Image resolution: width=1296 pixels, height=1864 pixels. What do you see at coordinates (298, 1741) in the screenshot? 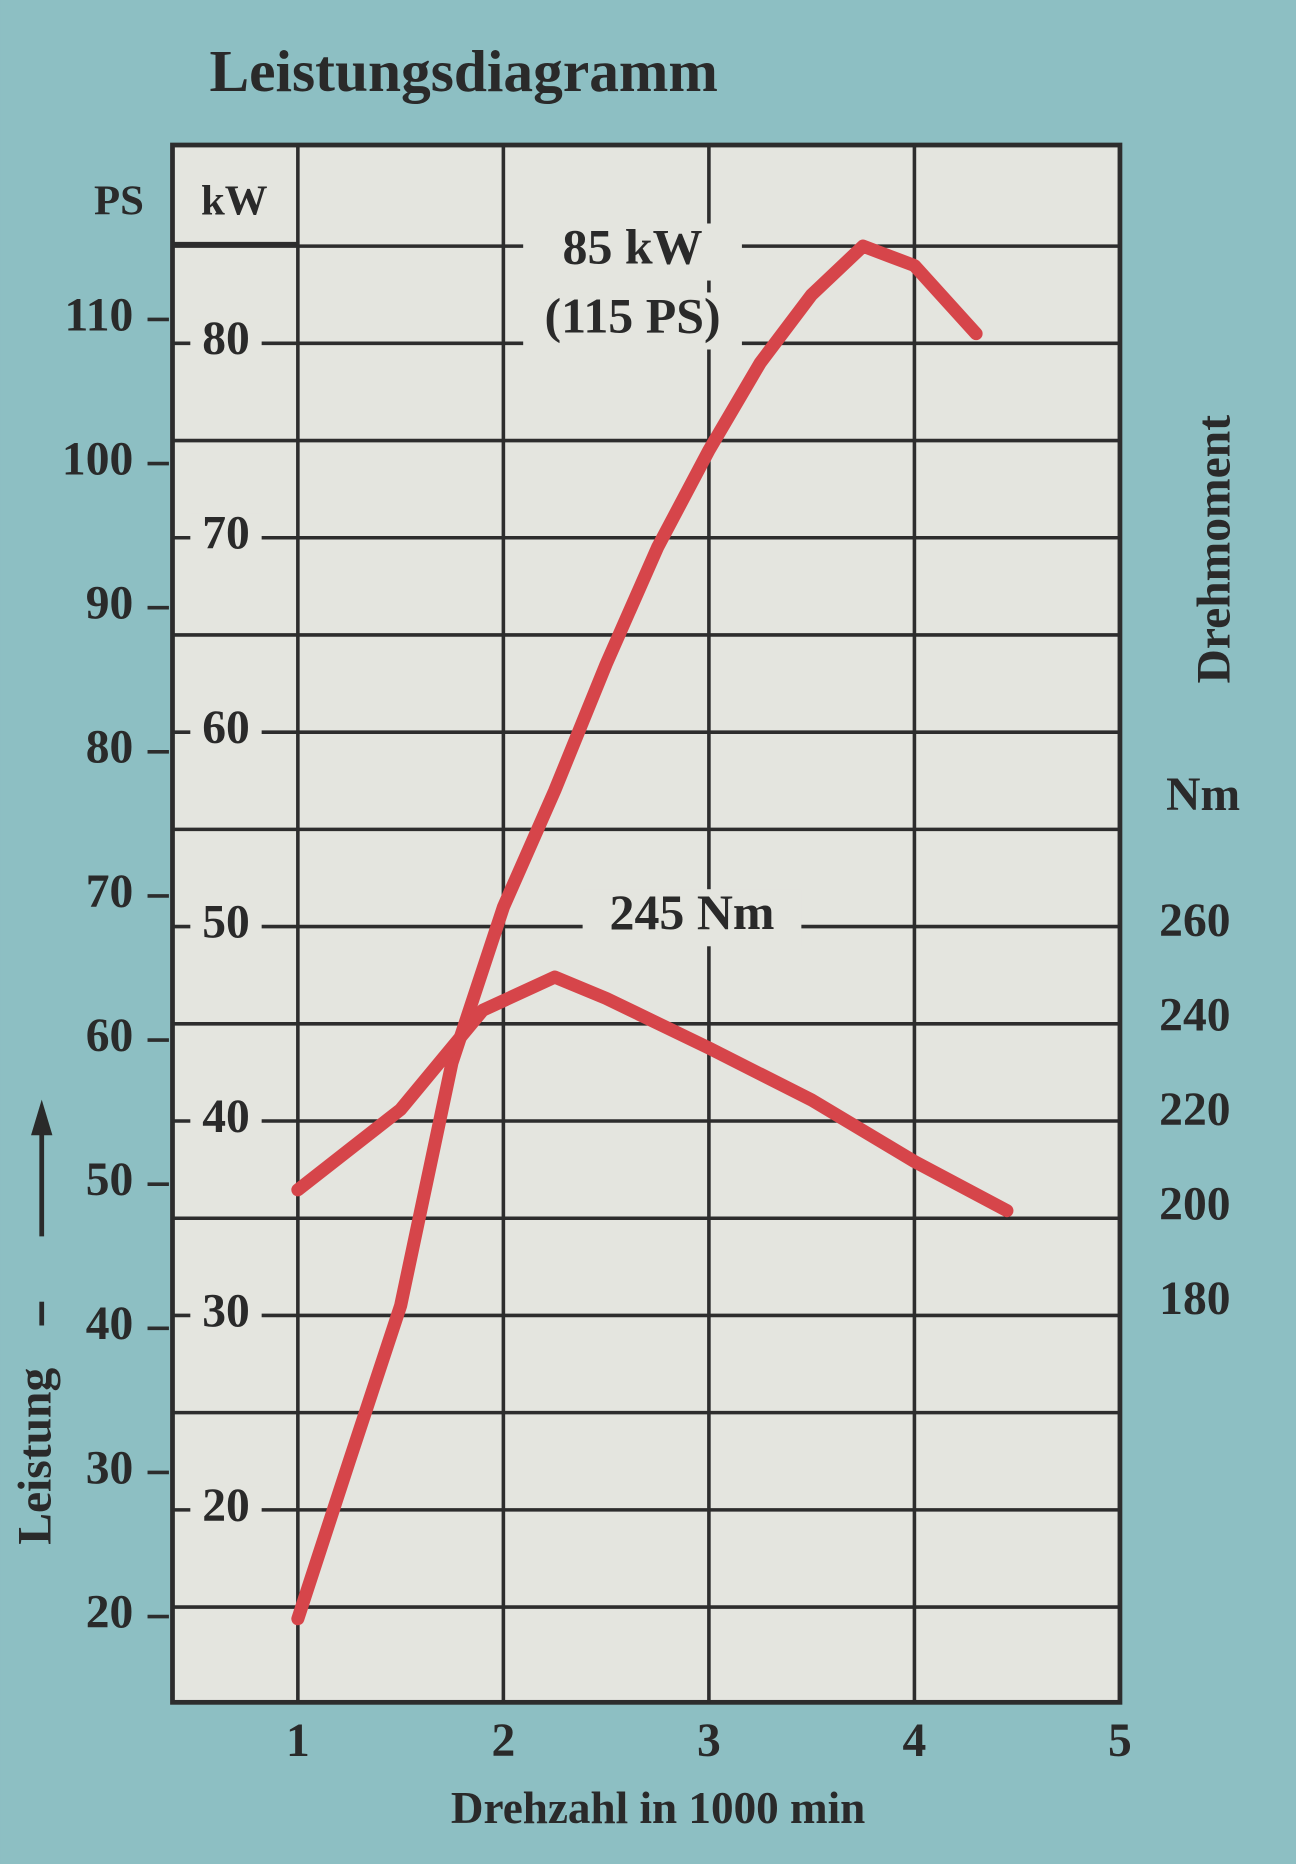
I see `x-tick-label: 1` at bounding box center [298, 1741].